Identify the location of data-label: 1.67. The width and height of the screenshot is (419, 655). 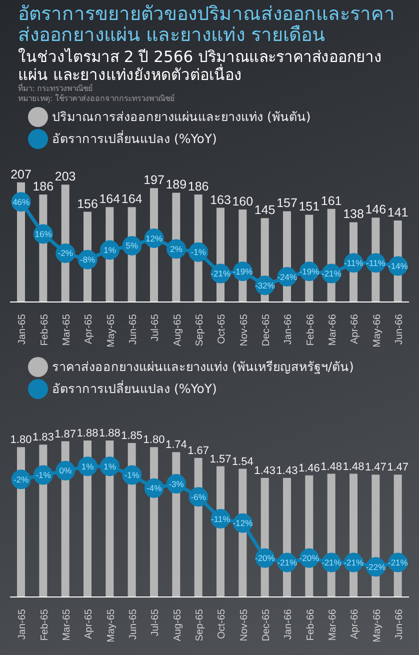
(199, 450).